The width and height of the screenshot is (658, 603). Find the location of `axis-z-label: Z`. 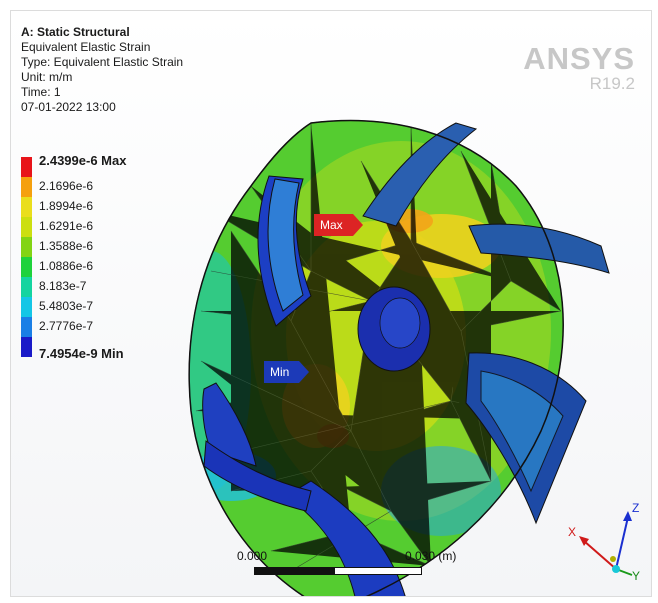

axis-z-label: Z is located at coordinates (636, 508).